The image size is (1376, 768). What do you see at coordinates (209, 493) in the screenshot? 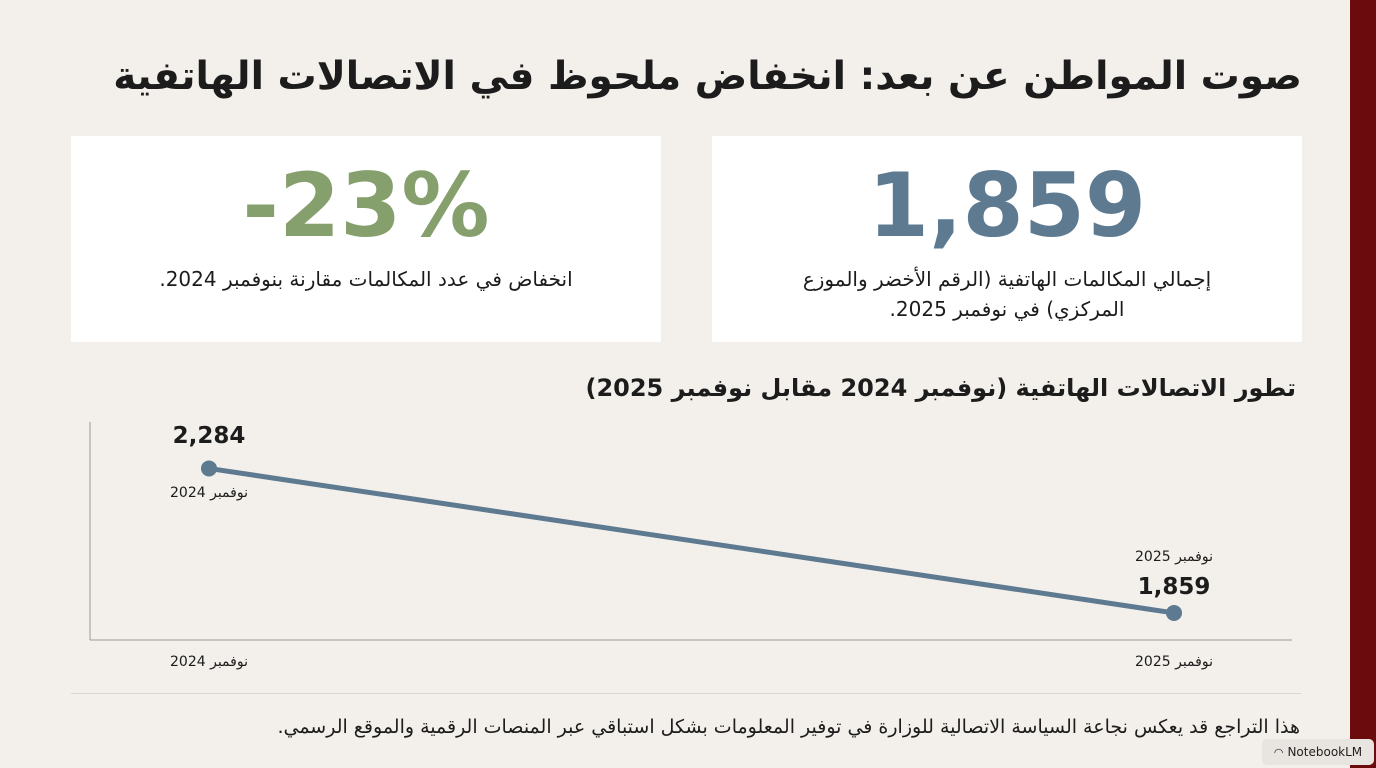
I see `point-annotation: نوفمبر 2024` at bounding box center [209, 493].